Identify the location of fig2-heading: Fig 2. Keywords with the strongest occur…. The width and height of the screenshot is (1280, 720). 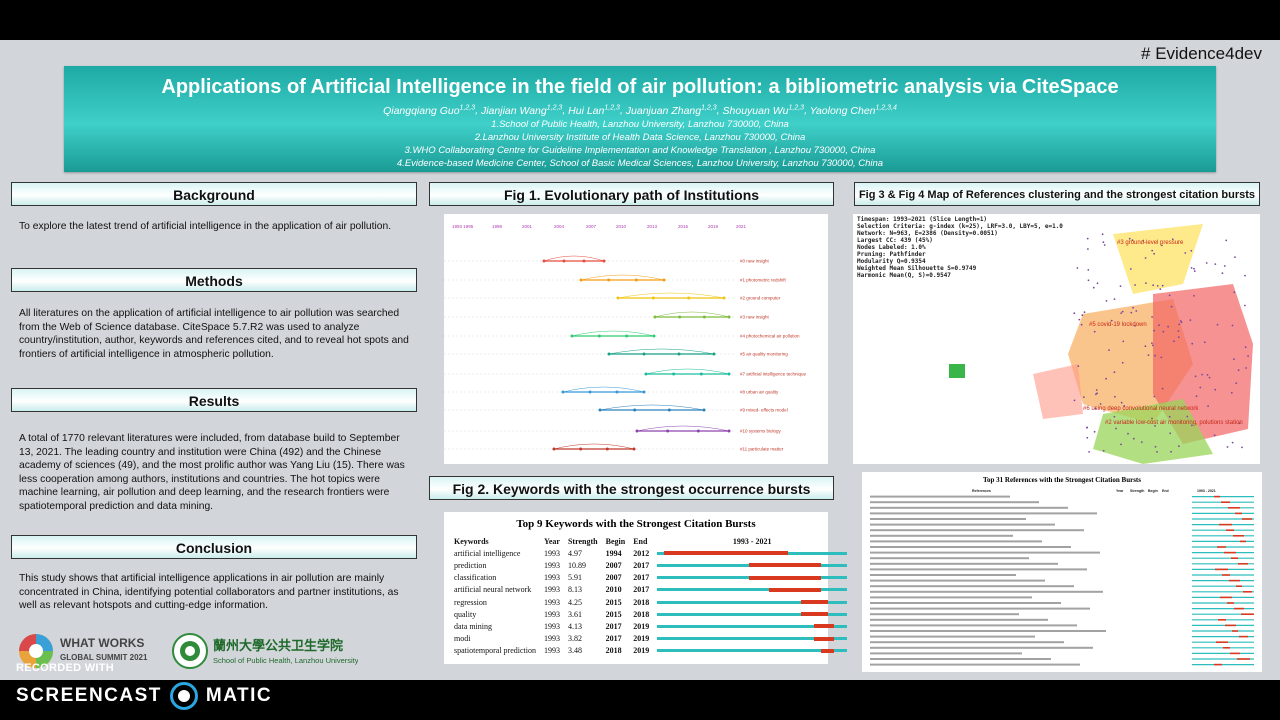
(631, 488).